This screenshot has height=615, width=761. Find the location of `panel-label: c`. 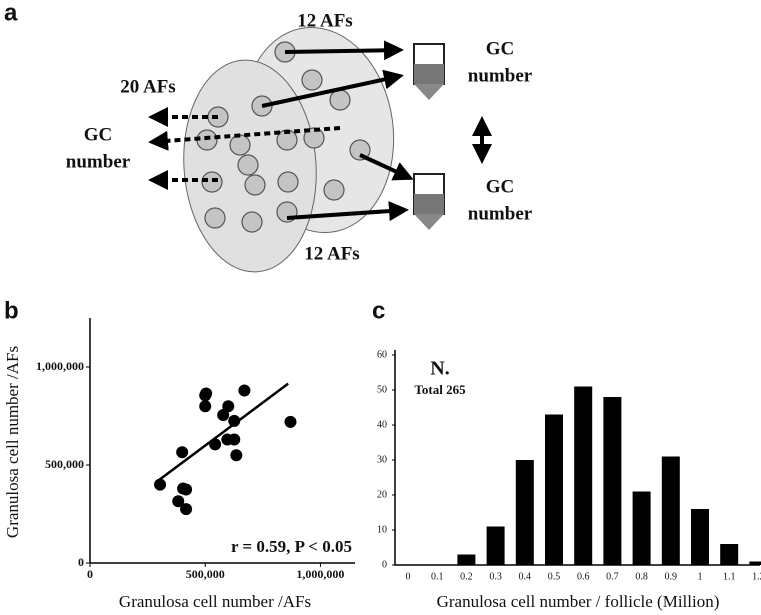

panel-label: c is located at coordinates (378, 310).